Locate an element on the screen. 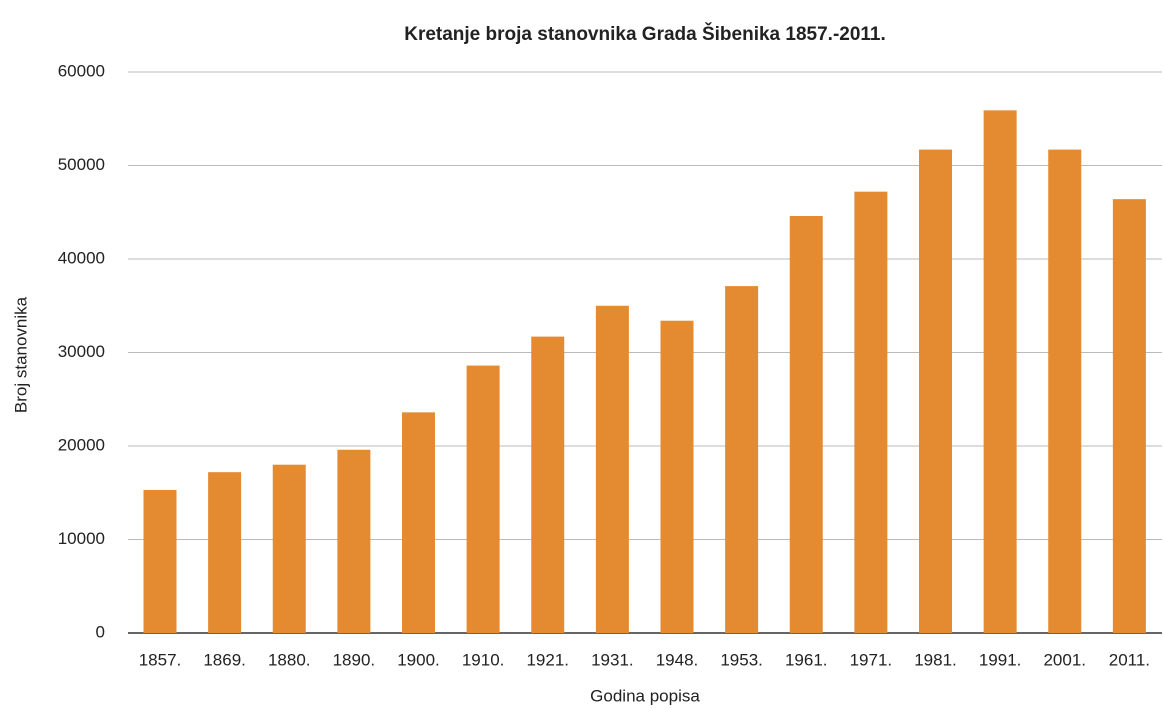 This screenshot has height=709, width=1164. x-tick-label: 1857. is located at coordinates (160, 659).